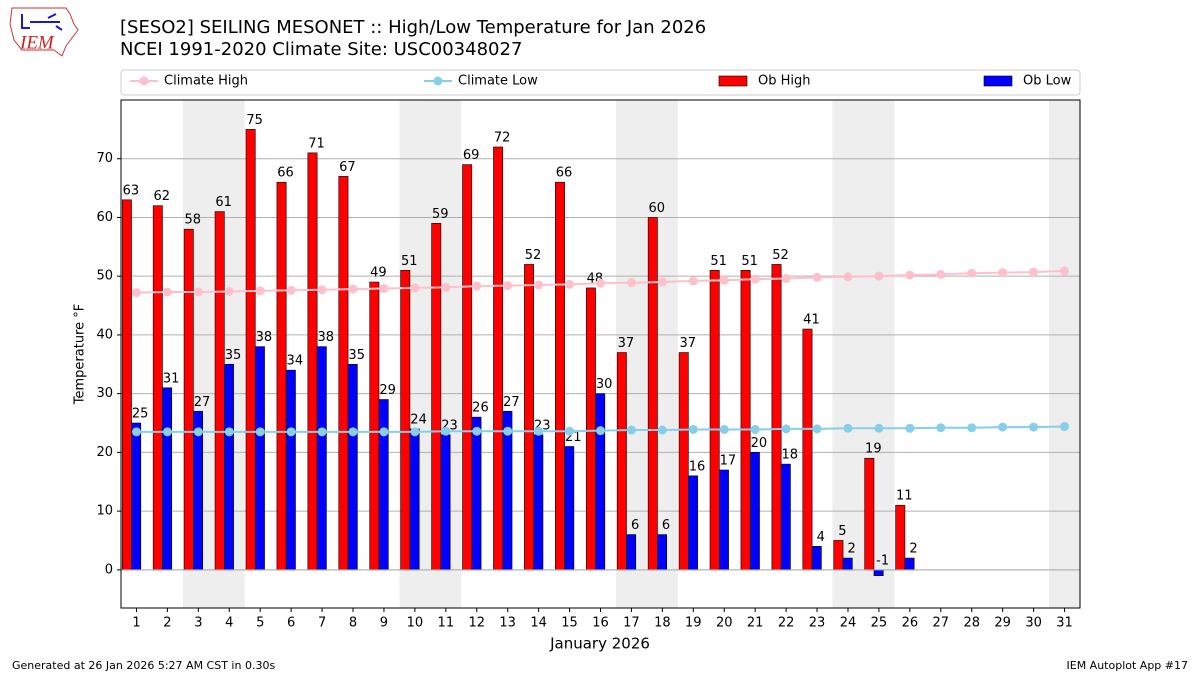 The width and height of the screenshot is (1200, 675). What do you see at coordinates (1002, 623) in the screenshot?
I see `x-tick-label: 29` at bounding box center [1002, 623].